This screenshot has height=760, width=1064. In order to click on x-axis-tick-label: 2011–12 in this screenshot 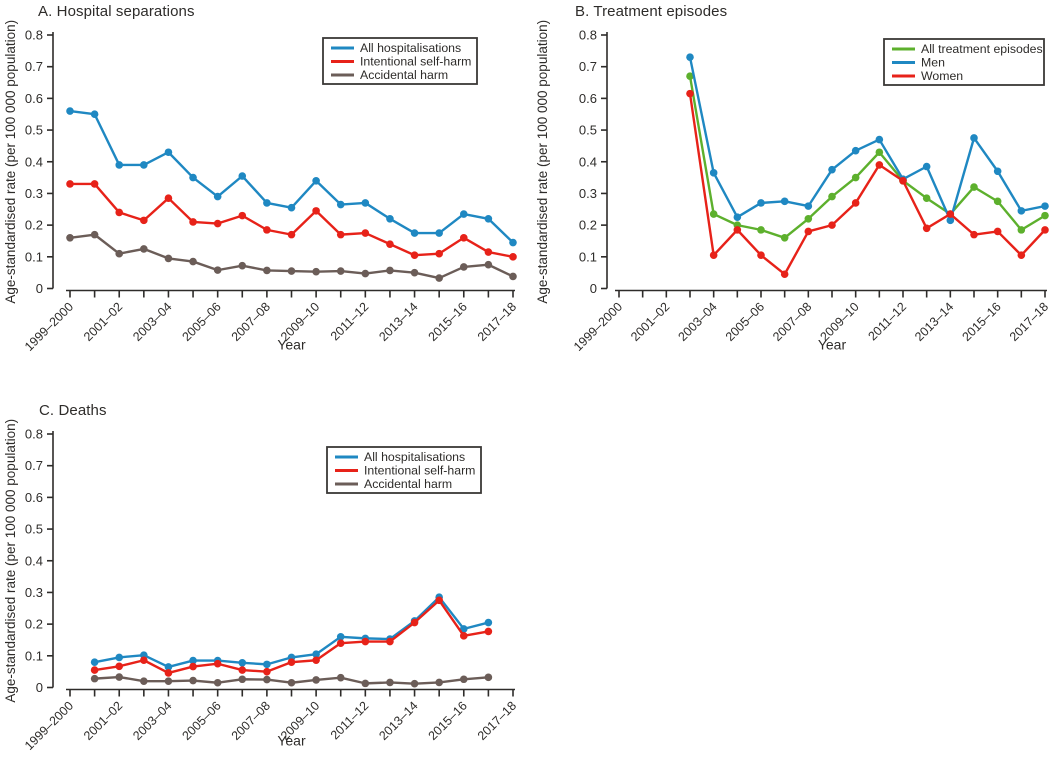, I will do `click(350, 322)`.